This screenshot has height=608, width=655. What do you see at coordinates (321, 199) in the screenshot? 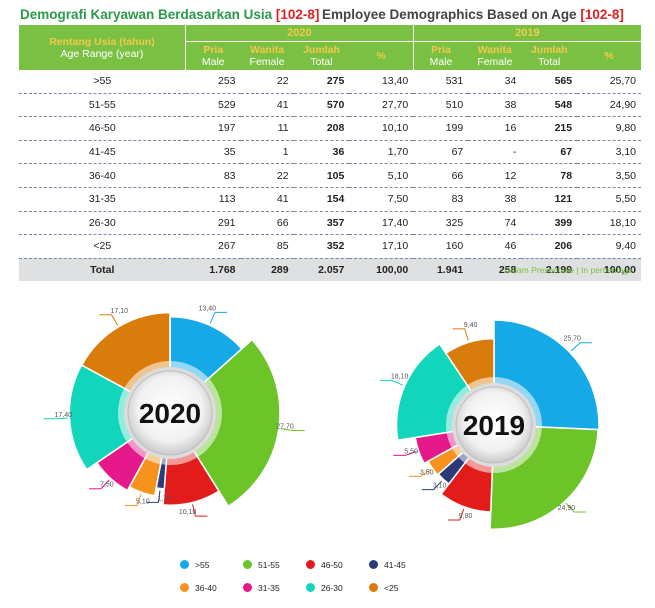
I see `value-cell: 154` at bounding box center [321, 199].